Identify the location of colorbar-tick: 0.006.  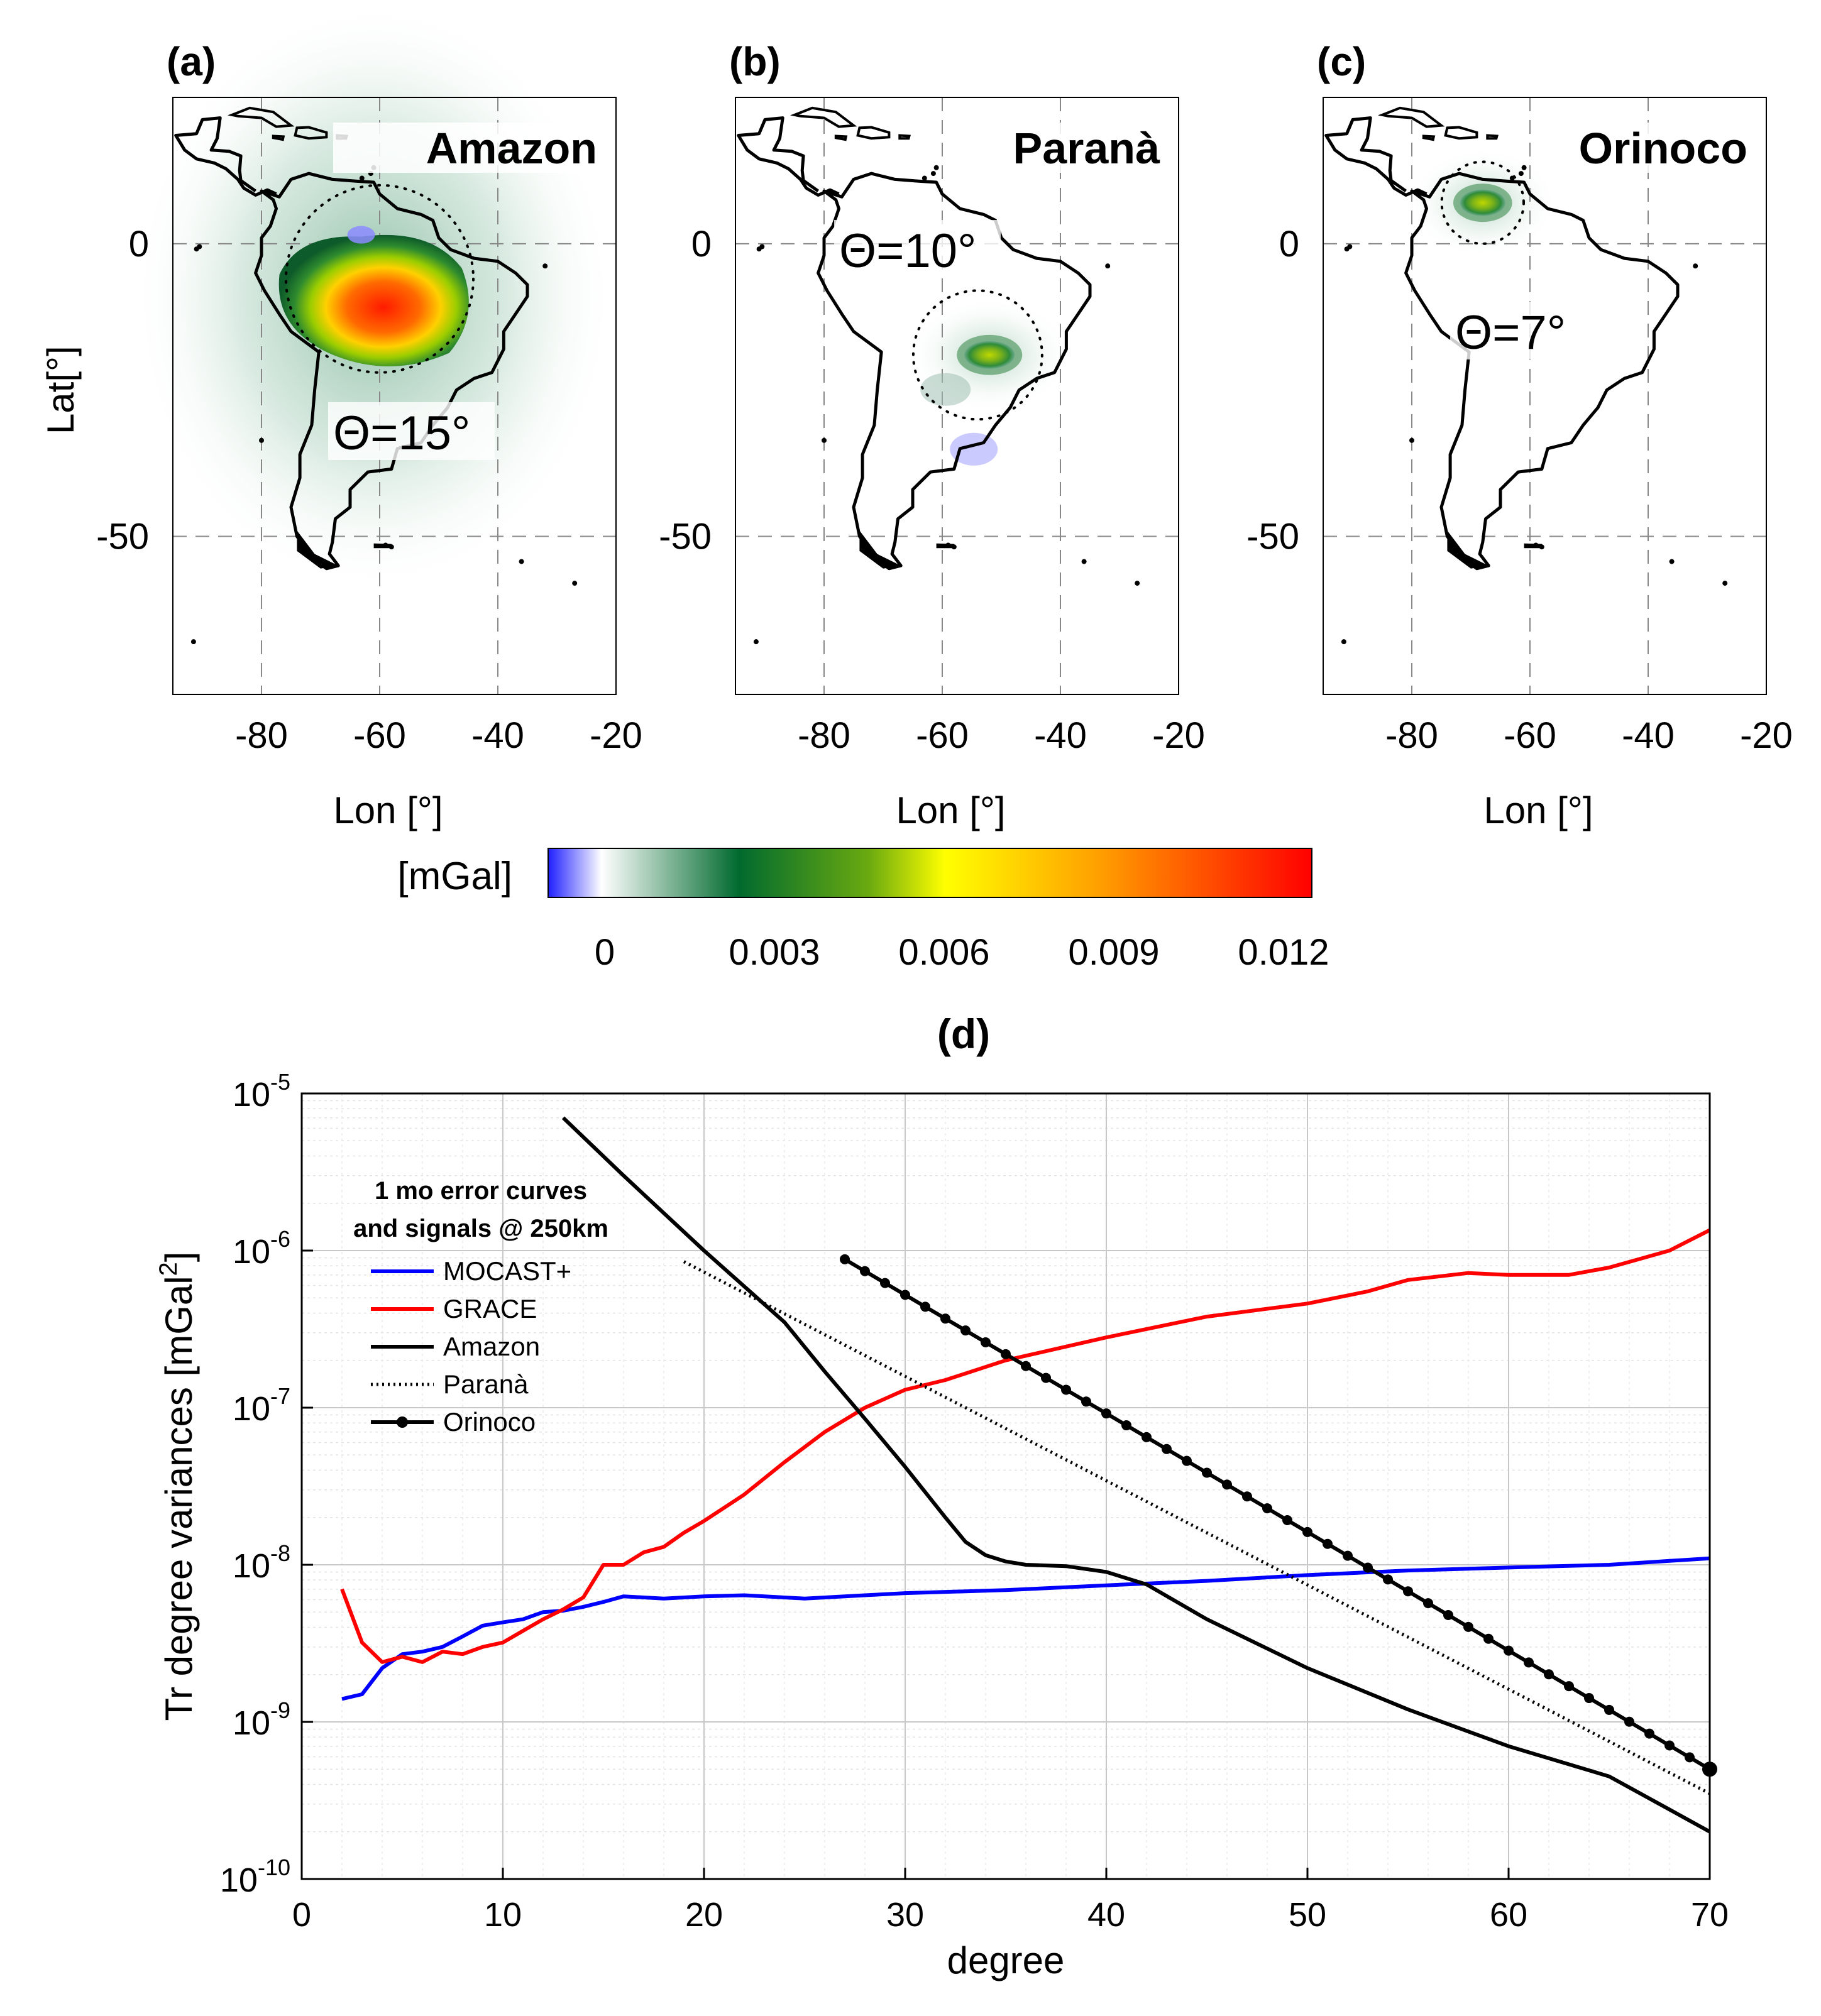
(944, 952).